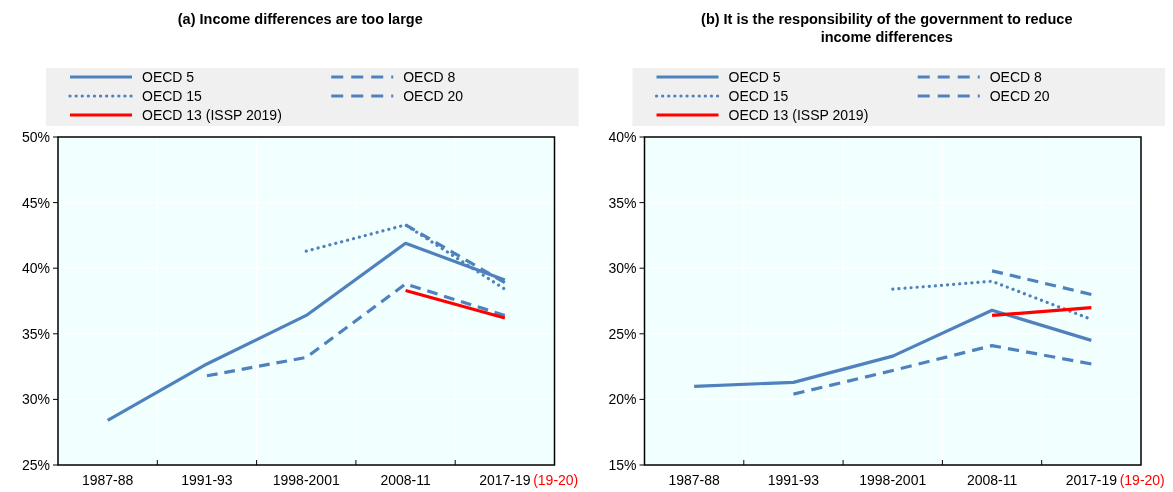 The image size is (1173, 492). Describe the element at coordinates (622, 465) in the screenshot. I see `y-tick-label: 15%` at that location.